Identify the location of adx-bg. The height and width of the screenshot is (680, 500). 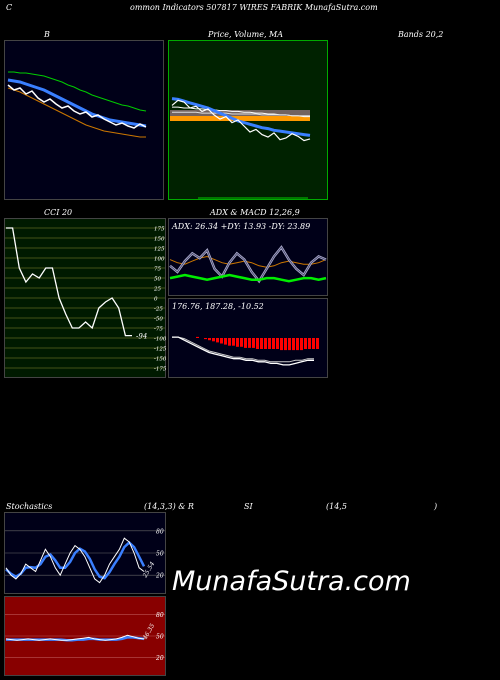
(248, 257).